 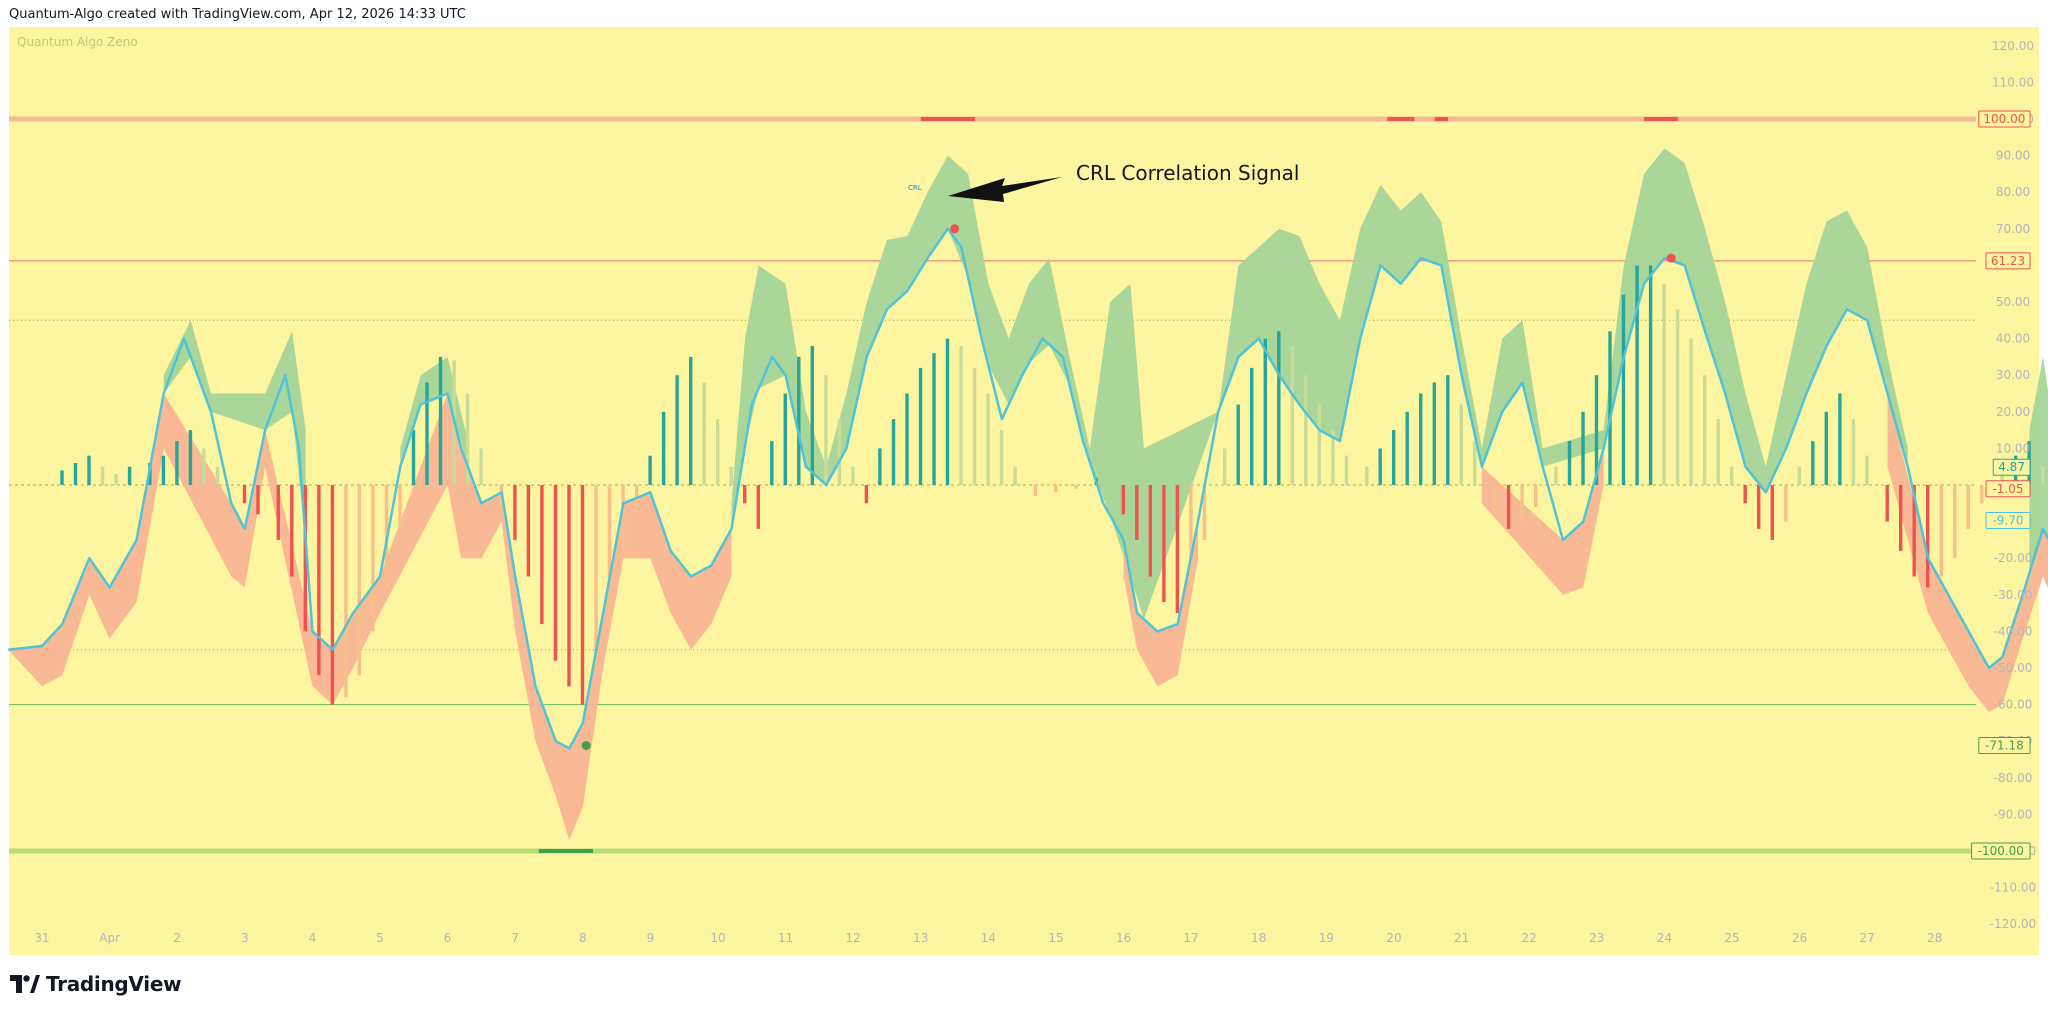 I want to click on x-tick-label: 27, so click(x=1867, y=938).